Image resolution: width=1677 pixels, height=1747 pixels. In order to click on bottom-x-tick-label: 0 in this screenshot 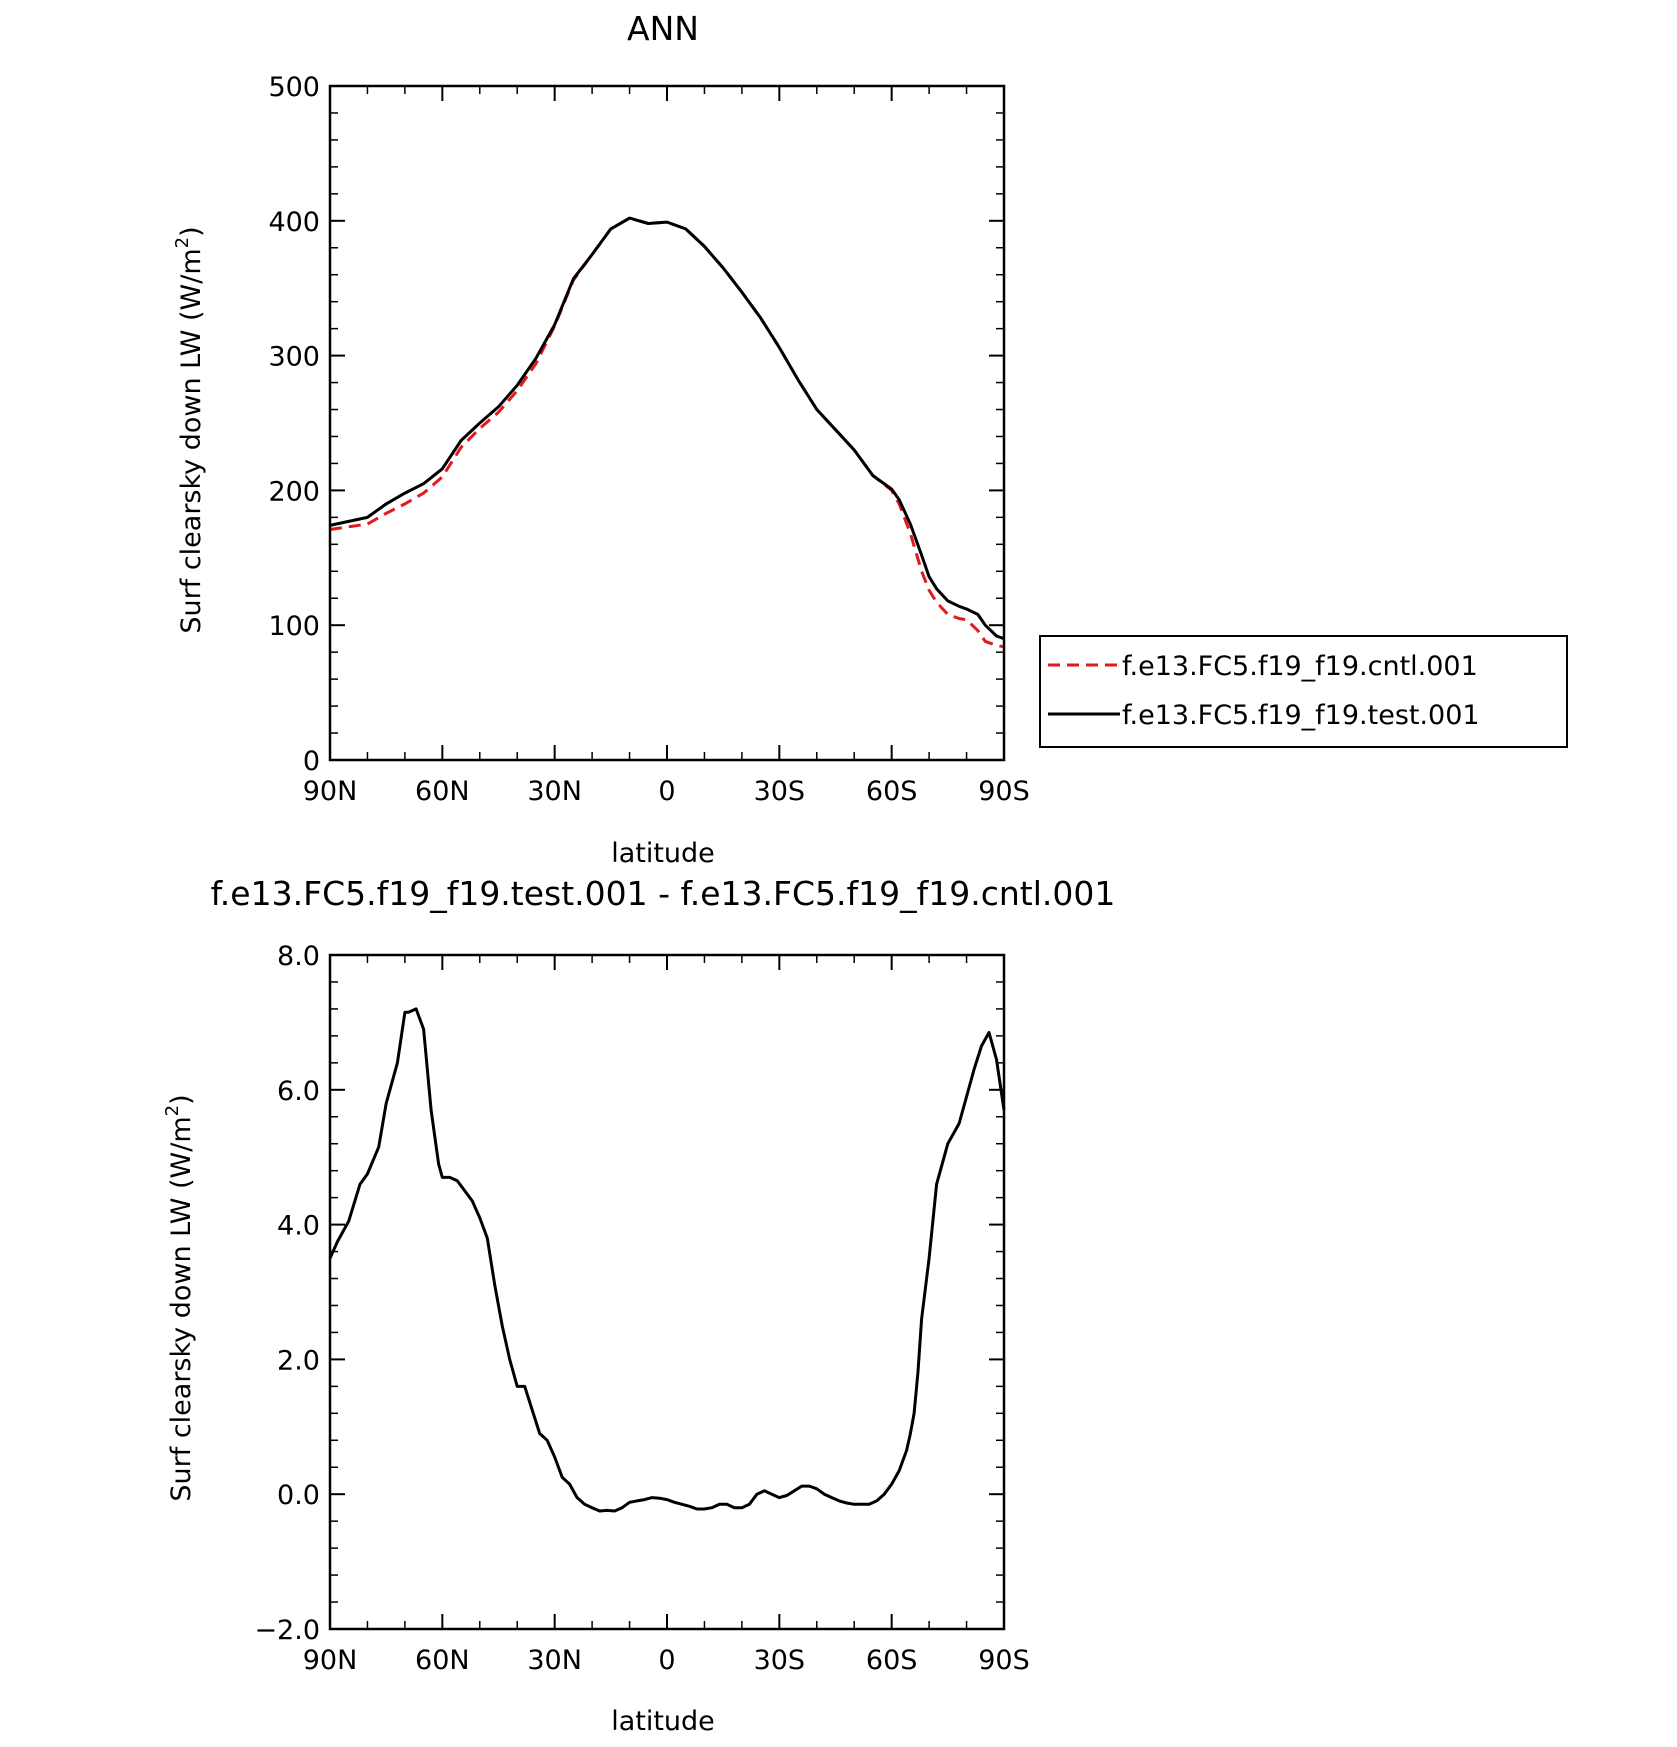, I will do `click(666, 1660)`.